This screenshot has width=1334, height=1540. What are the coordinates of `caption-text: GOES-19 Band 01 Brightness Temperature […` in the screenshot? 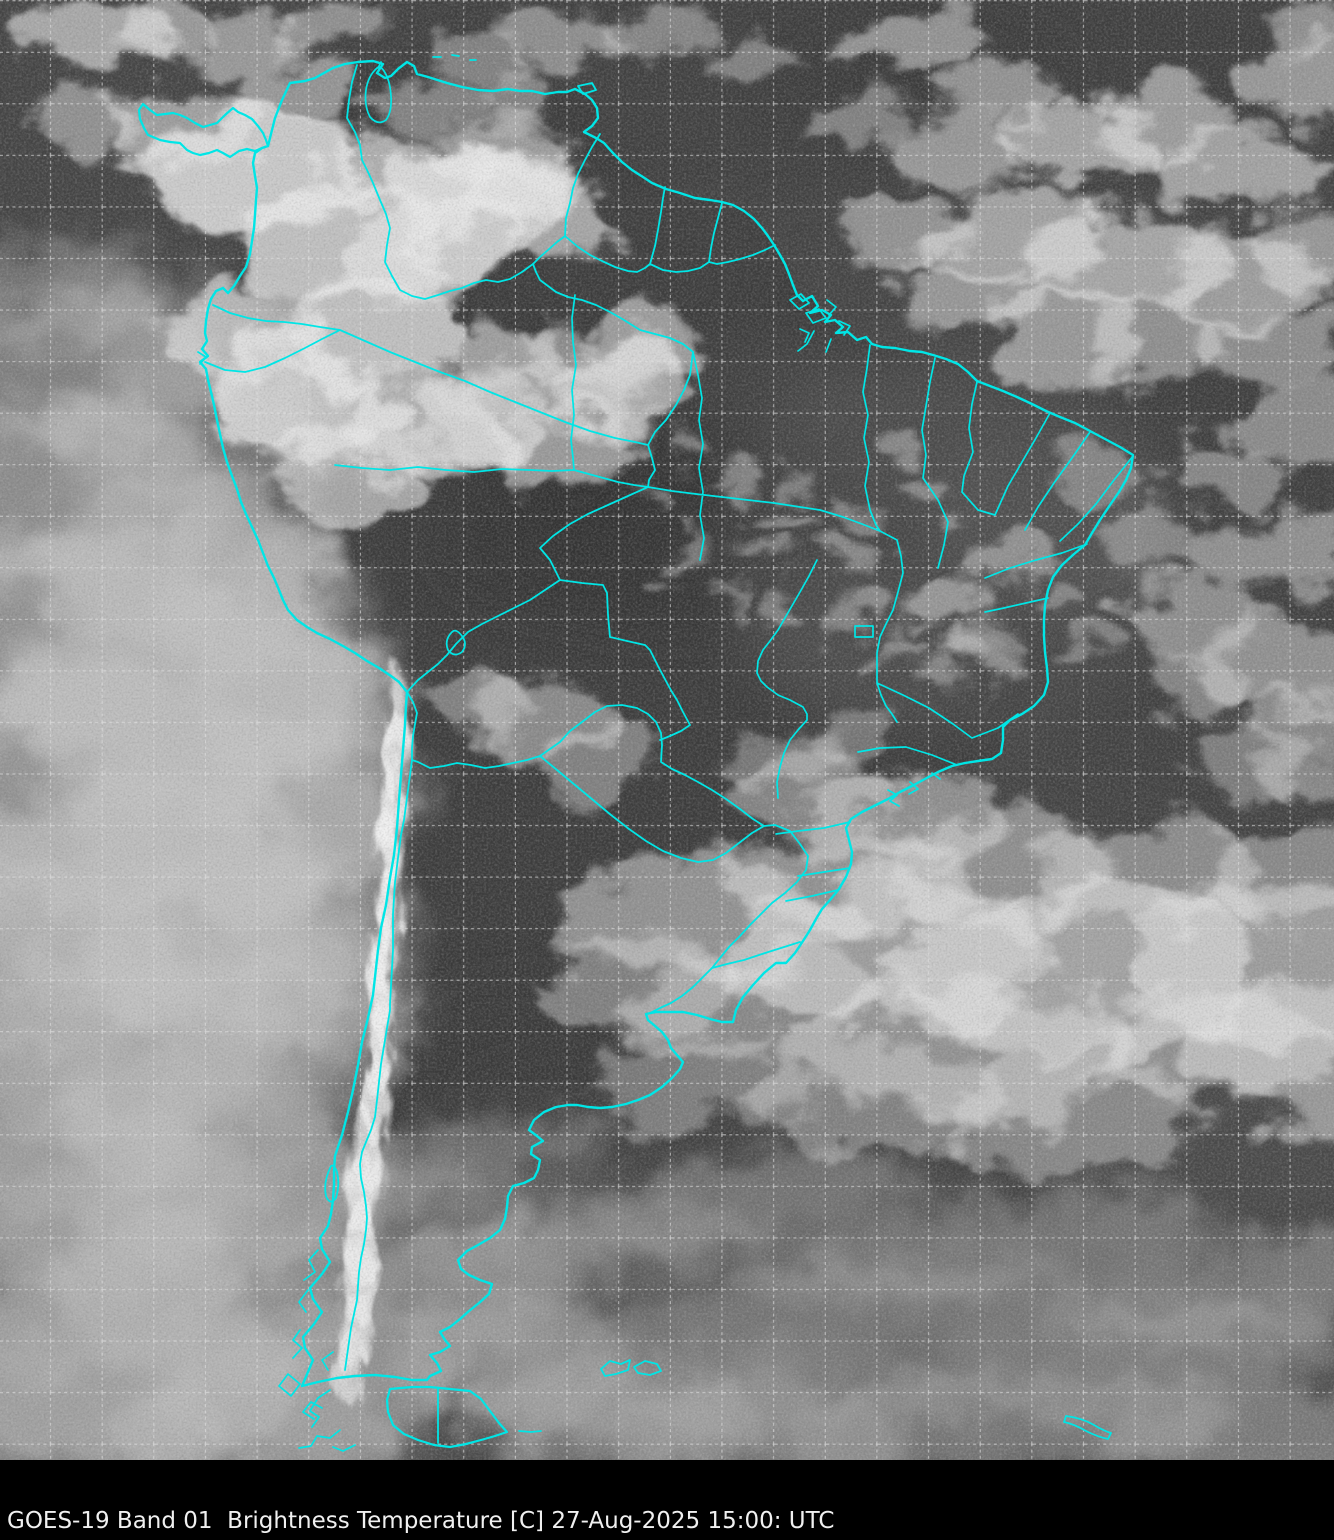 It's located at (421, 1521).